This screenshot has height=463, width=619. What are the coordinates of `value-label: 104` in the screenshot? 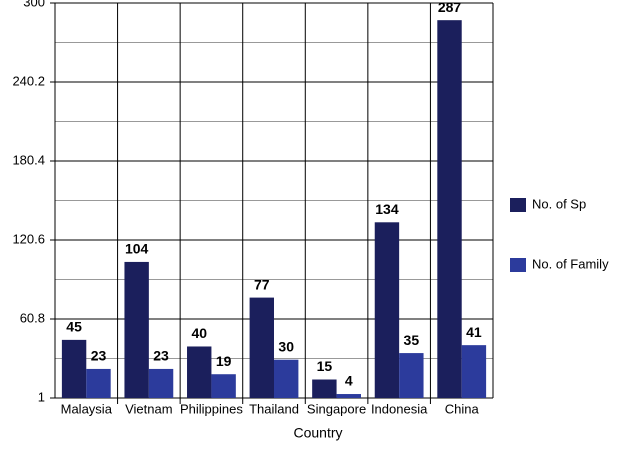 It's located at (137, 249).